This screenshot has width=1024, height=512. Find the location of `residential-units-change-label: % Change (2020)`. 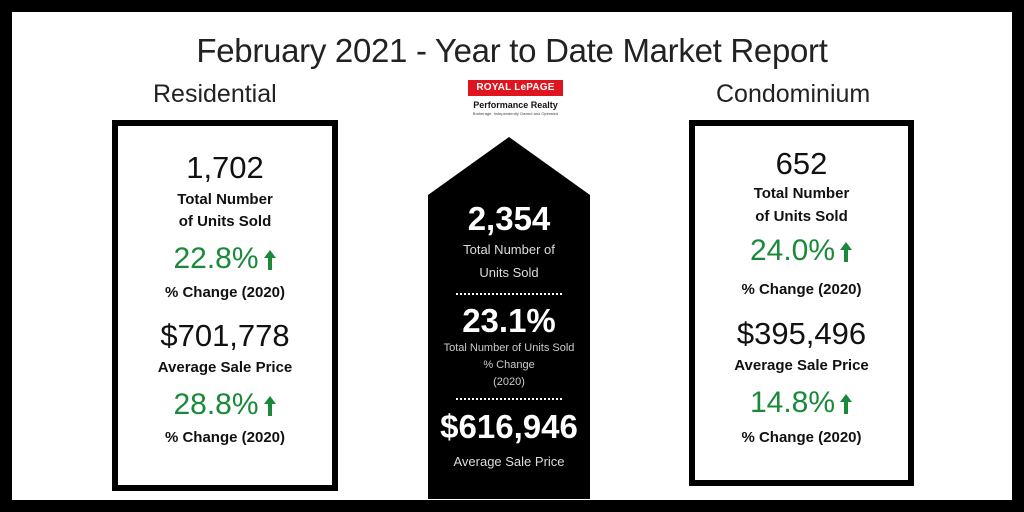

residential-units-change-label: % Change (2020) is located at coordinates (225, 292).